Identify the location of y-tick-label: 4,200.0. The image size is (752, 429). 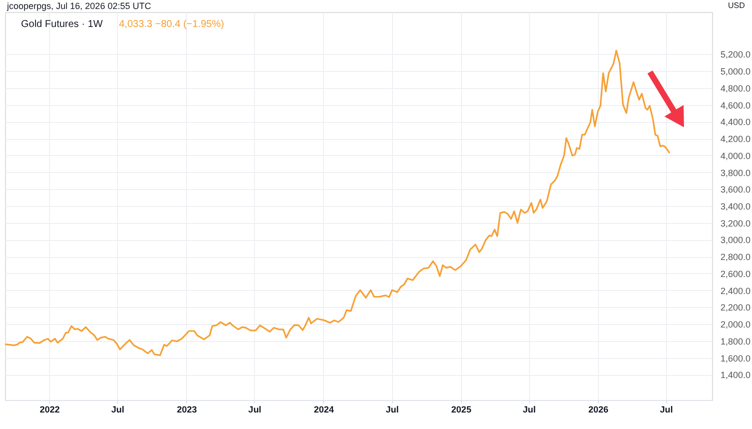
(735, 139).